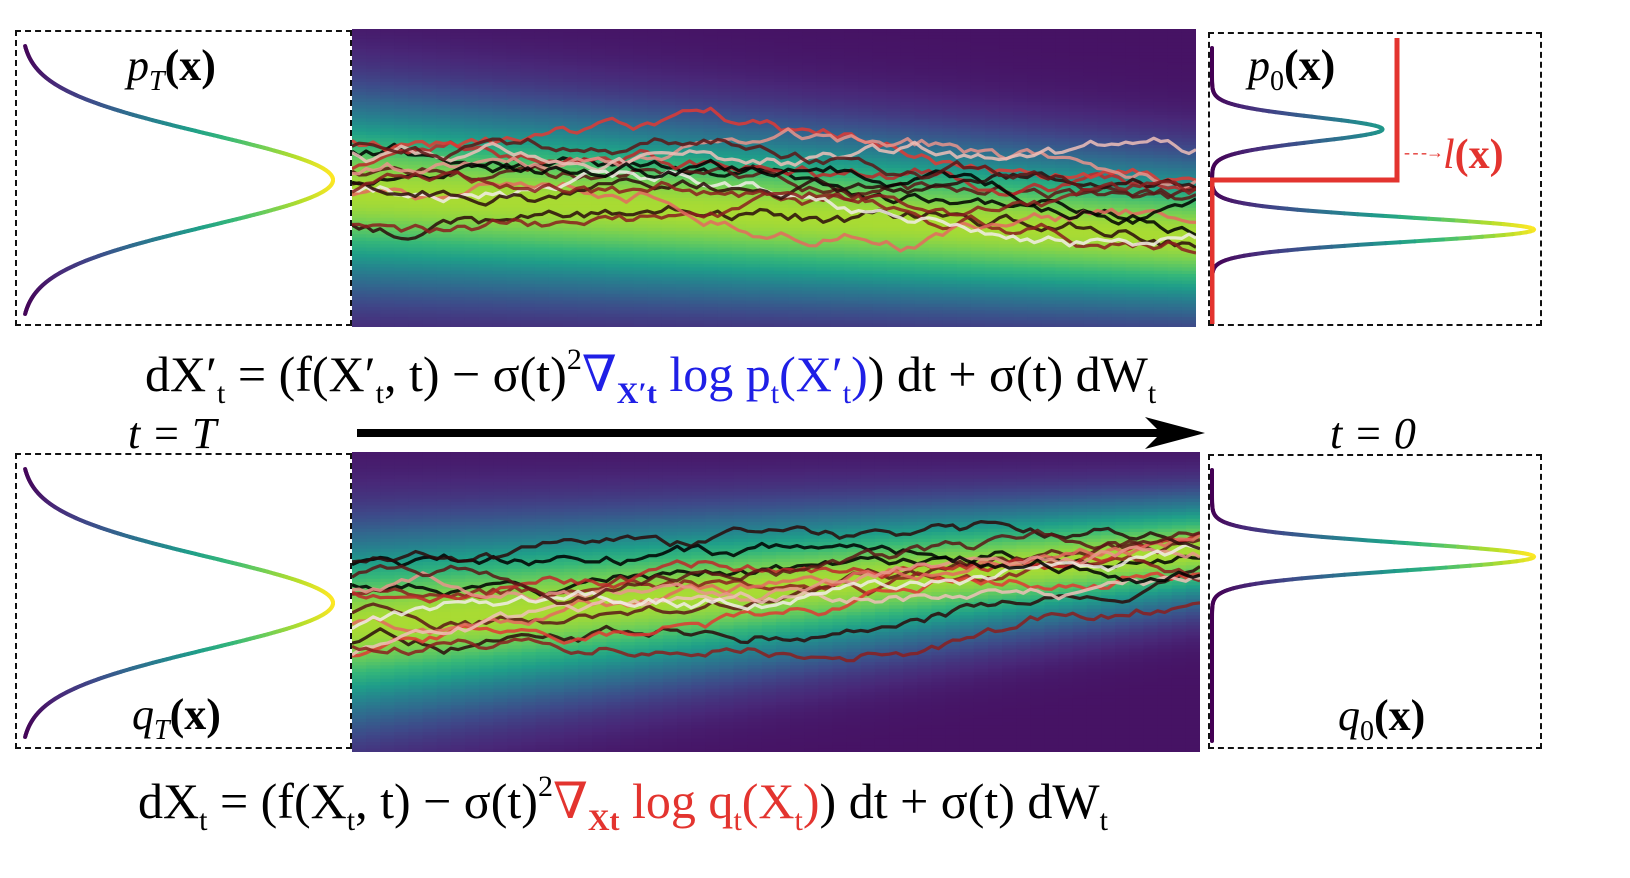 The image size is (1630, 878). I want to click on top-right-density-panel: p0(x) - - -→l(x), so click(1375, 179).